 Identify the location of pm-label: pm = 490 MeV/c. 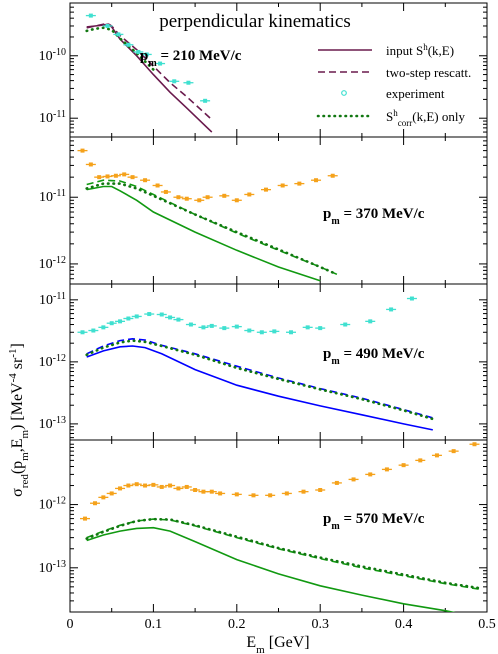
(374, 356).